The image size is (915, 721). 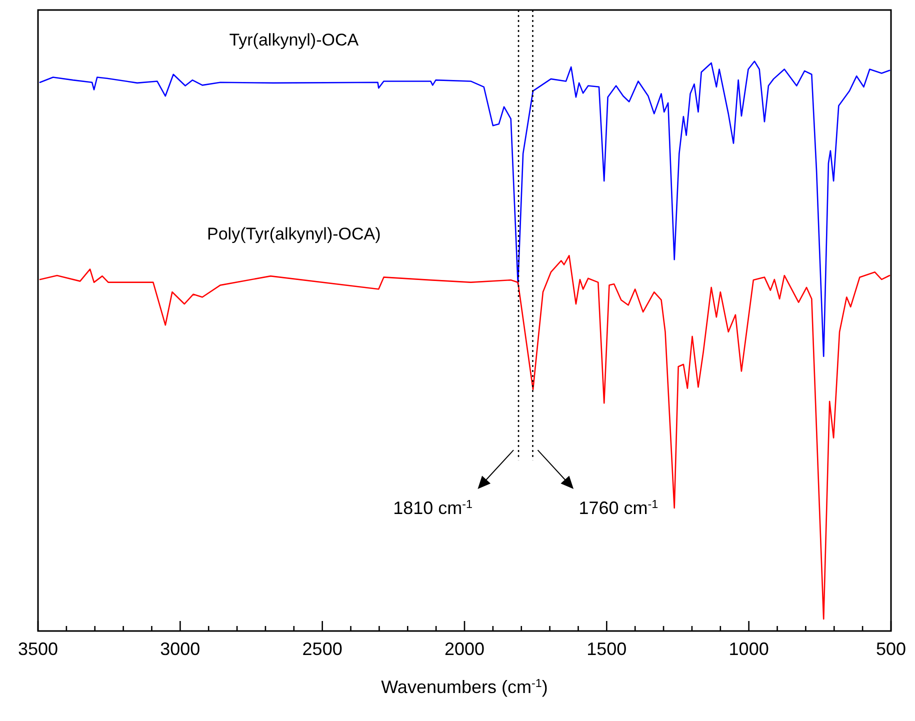 What do you see at coordinates (891, 649) in the screenshot?
I see `x-tick-label: 500` at bounding box center [891, 649].